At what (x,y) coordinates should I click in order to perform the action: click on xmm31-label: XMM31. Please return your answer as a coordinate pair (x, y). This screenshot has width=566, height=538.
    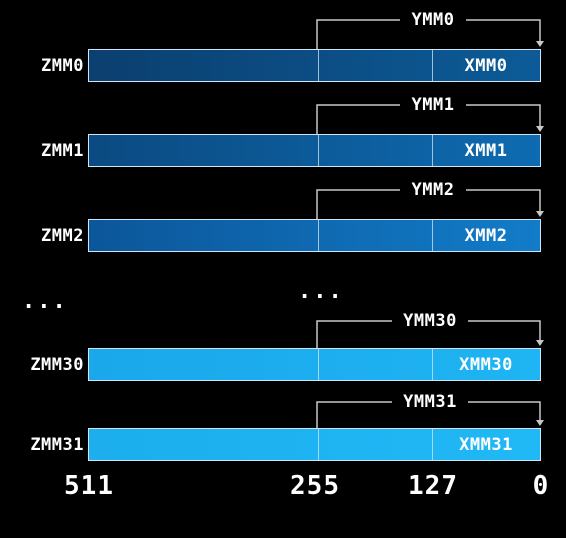
    Looking at the image, I should click on (486, 444).